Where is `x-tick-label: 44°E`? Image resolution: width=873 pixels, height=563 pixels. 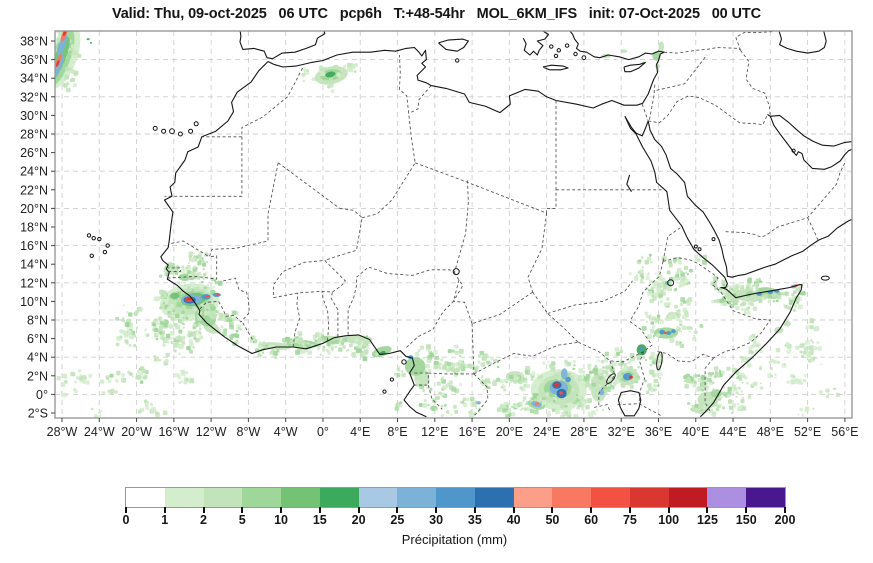 x-tick-label: 44°E is located at coordinates (732, 432).